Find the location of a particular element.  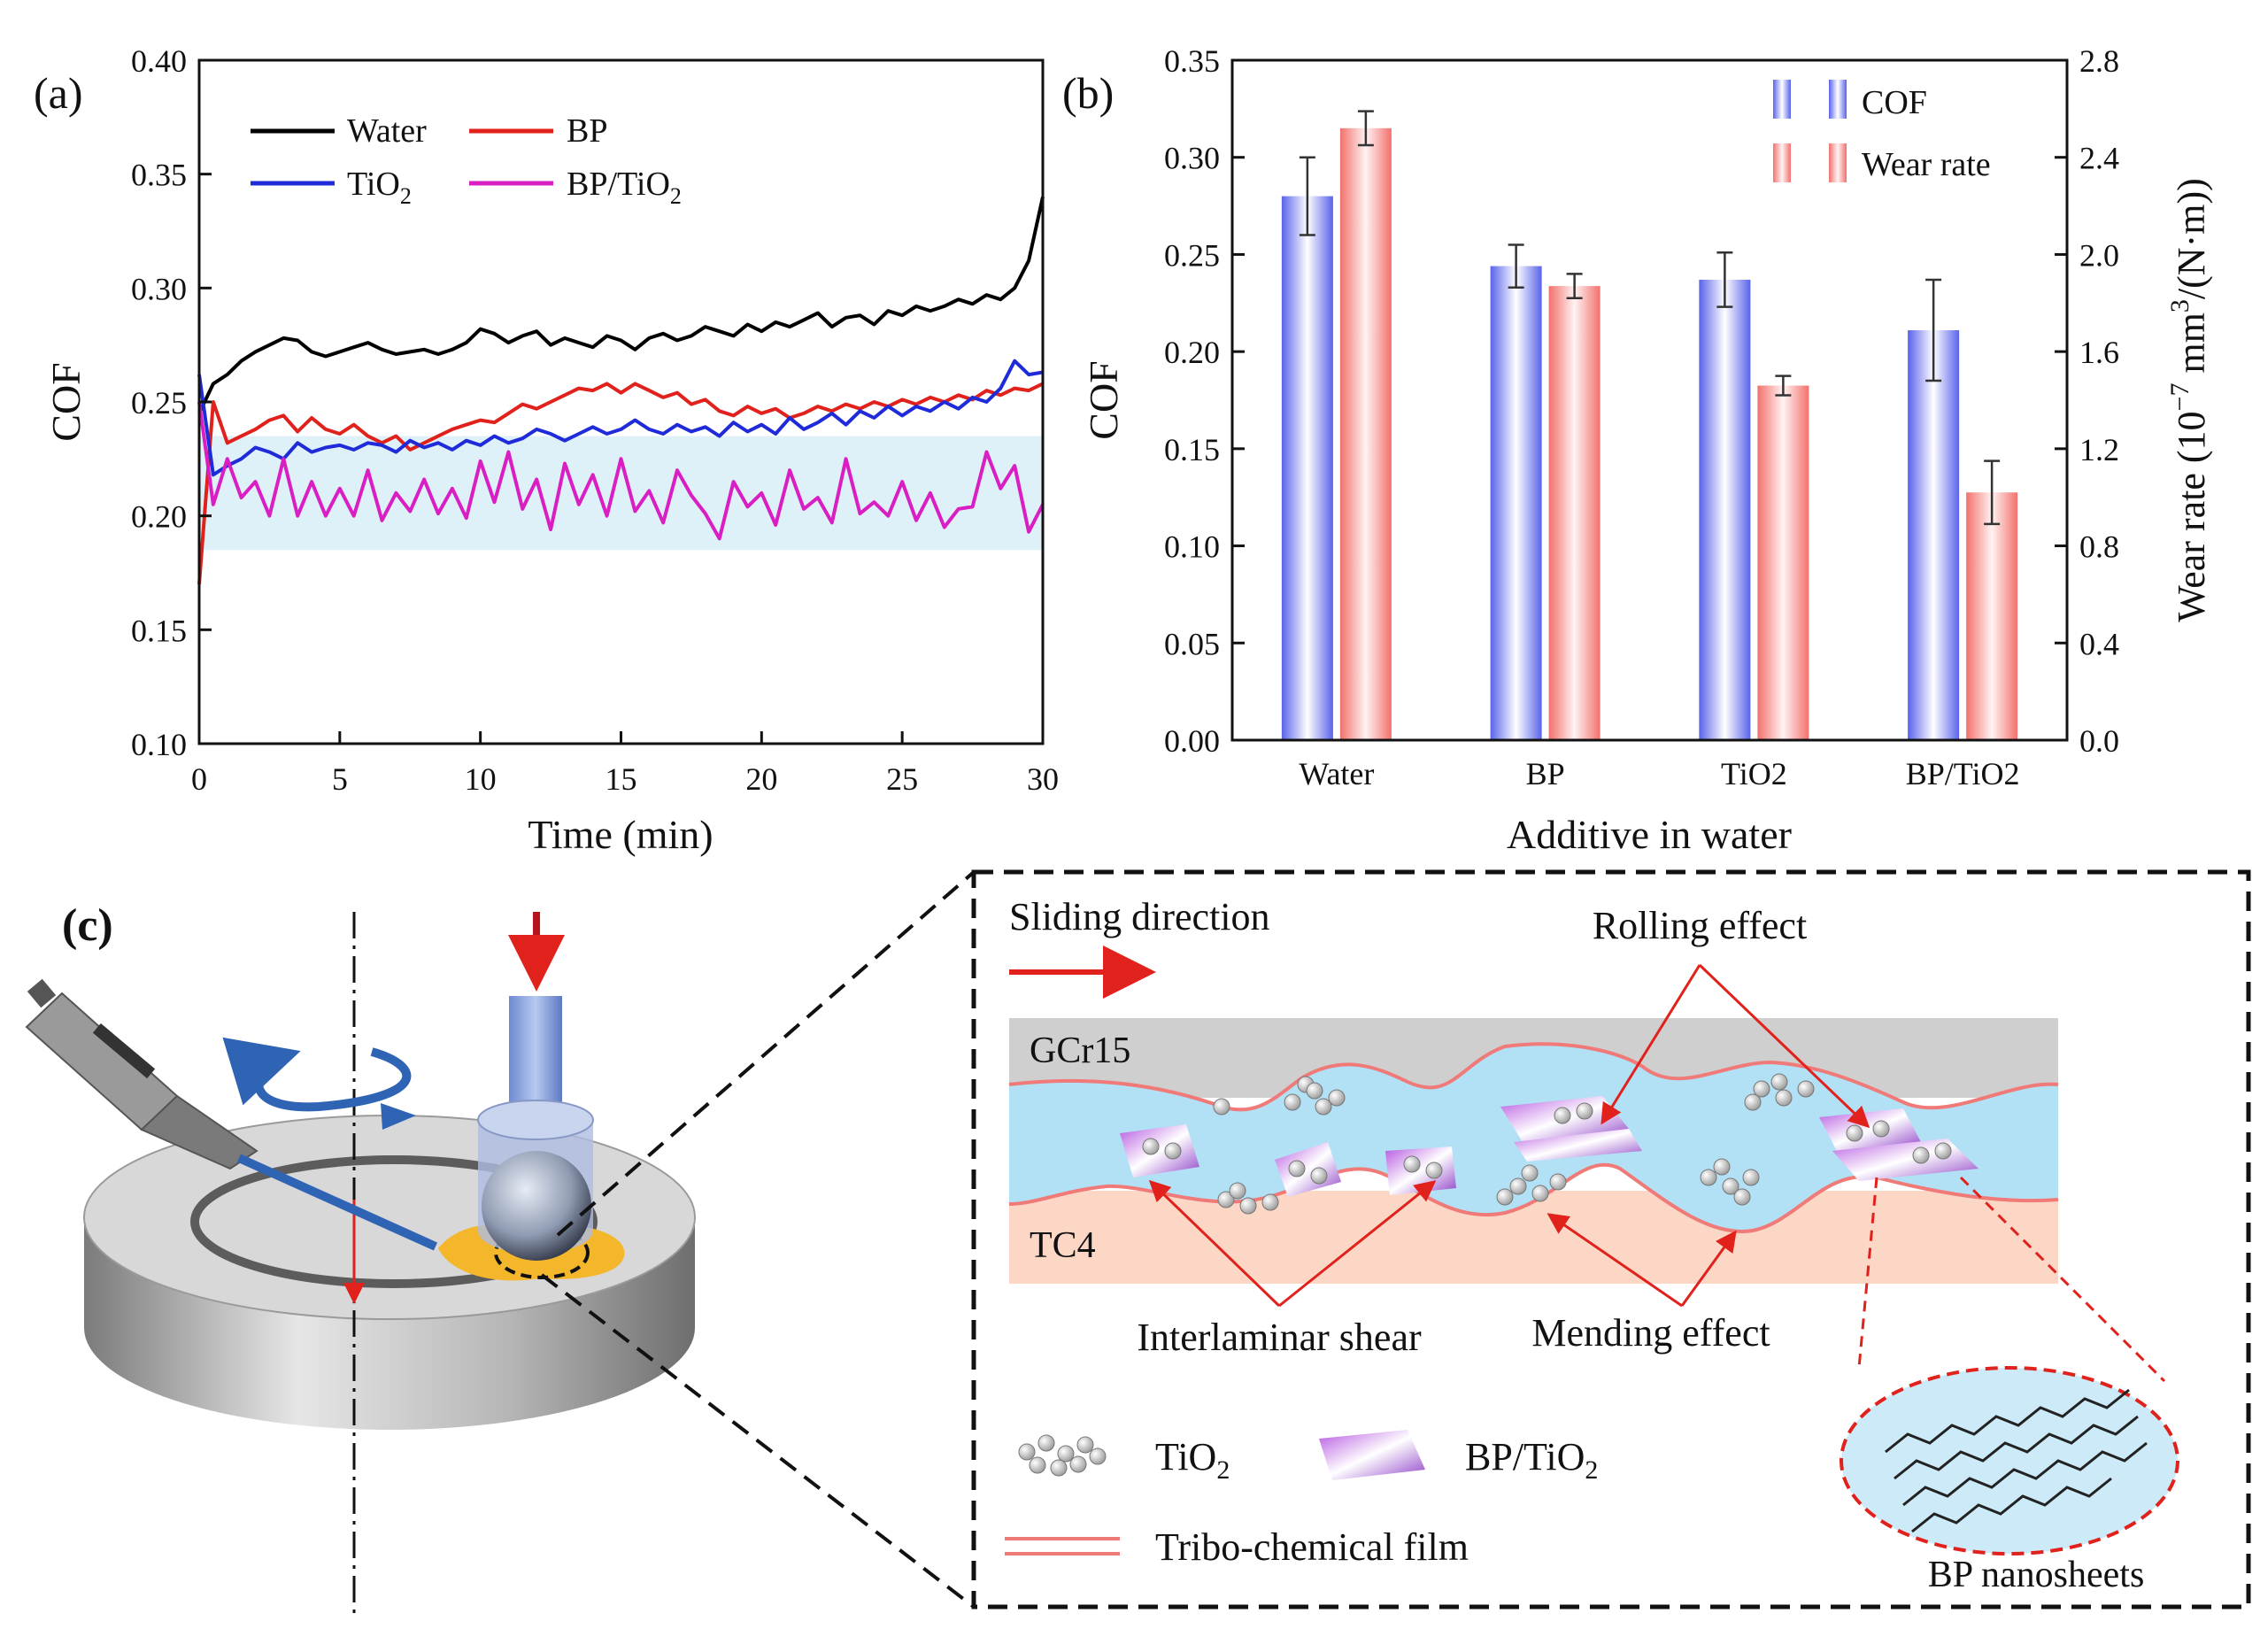

rotation-arrow is located at coordinates (317, 1074).